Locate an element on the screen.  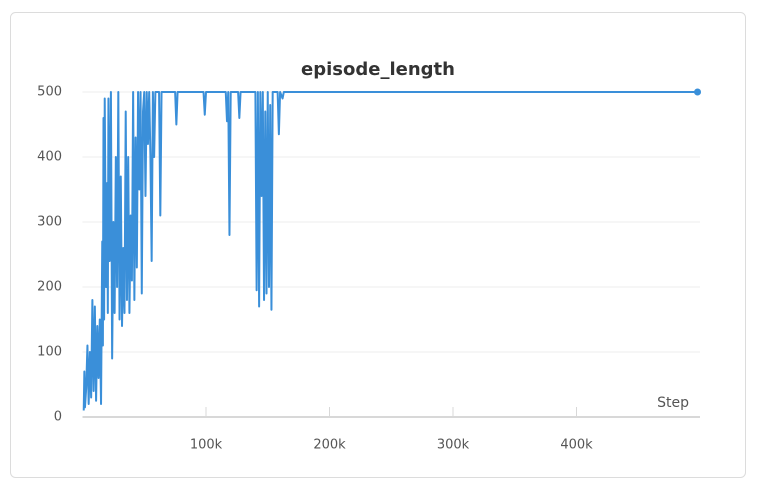
y-tick-label: 300 is located at coordinates (49, 222).